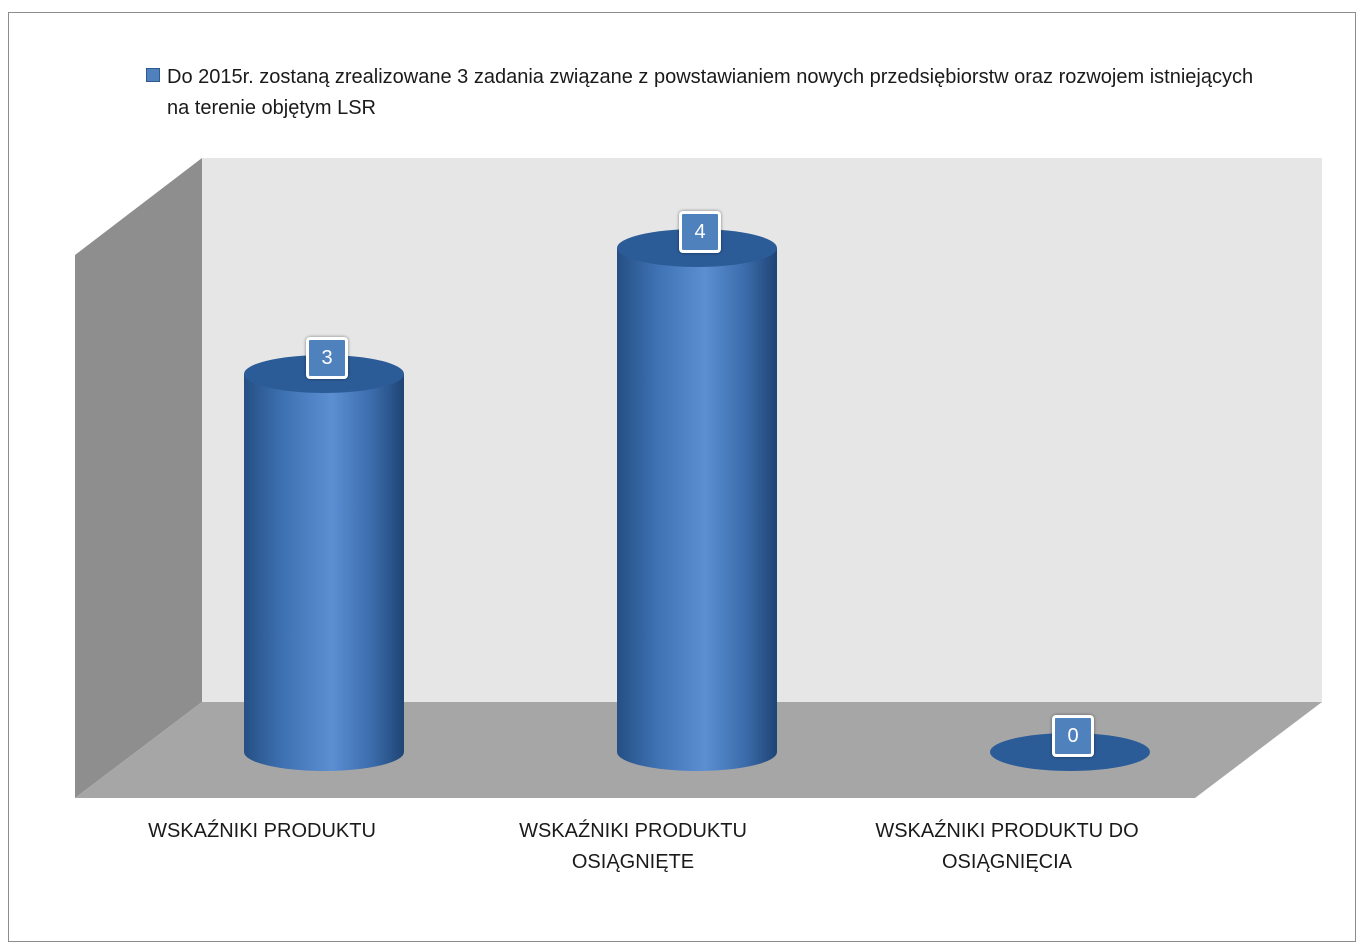  What do you see at coordinates (700, 232) in the screenshot?
I see `data-label: 4` at bounding box center [700, 232].